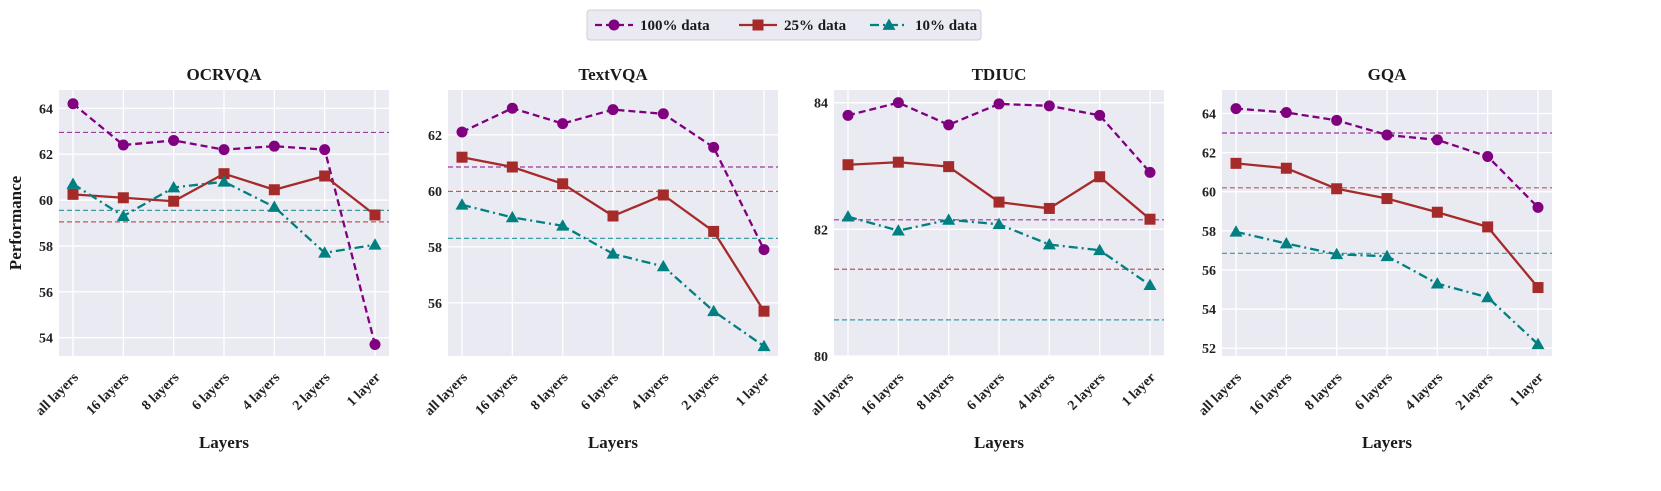 The image size is (1661, 491). Describe the element at coordinates (821, 104) in the screenshot. I see `y-tick-label: 84` at that location.